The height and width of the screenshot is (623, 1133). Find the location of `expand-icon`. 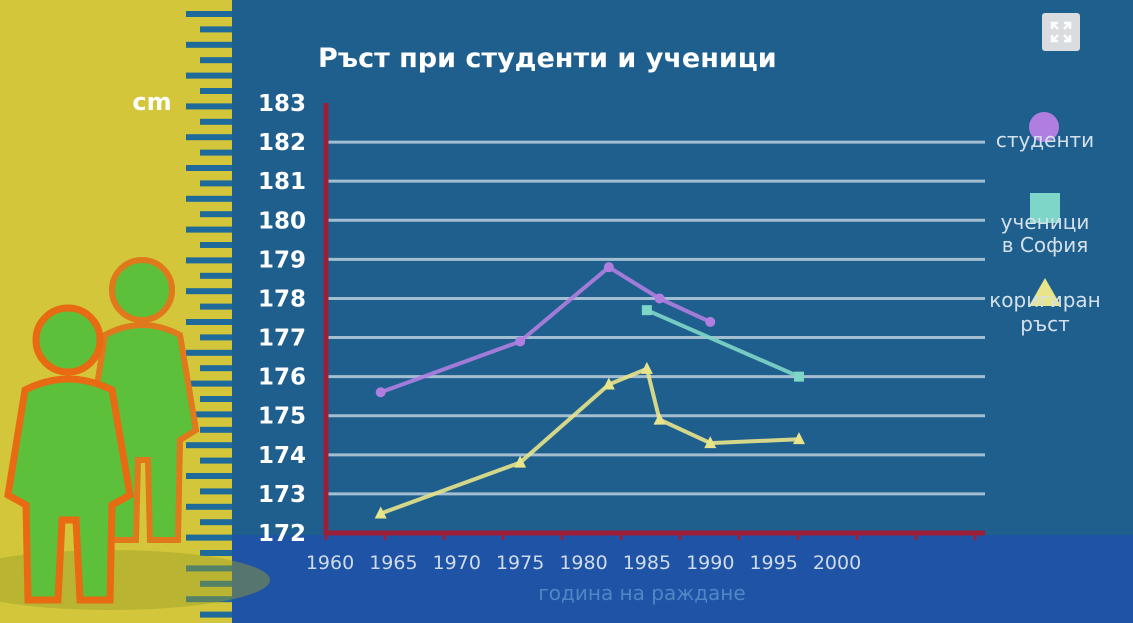

expand-icon is located at coordinates (1061, 32).